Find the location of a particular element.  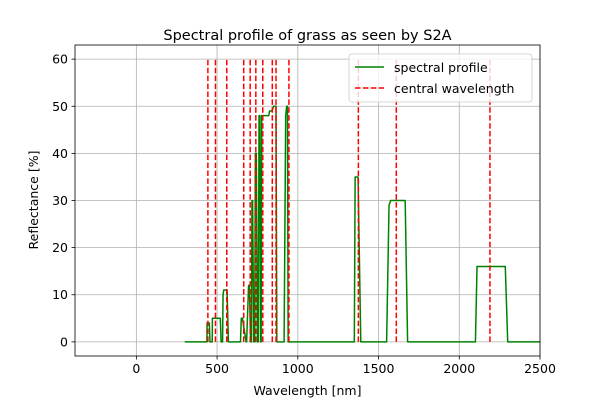

legend-box is located at coordinates (440, 78).